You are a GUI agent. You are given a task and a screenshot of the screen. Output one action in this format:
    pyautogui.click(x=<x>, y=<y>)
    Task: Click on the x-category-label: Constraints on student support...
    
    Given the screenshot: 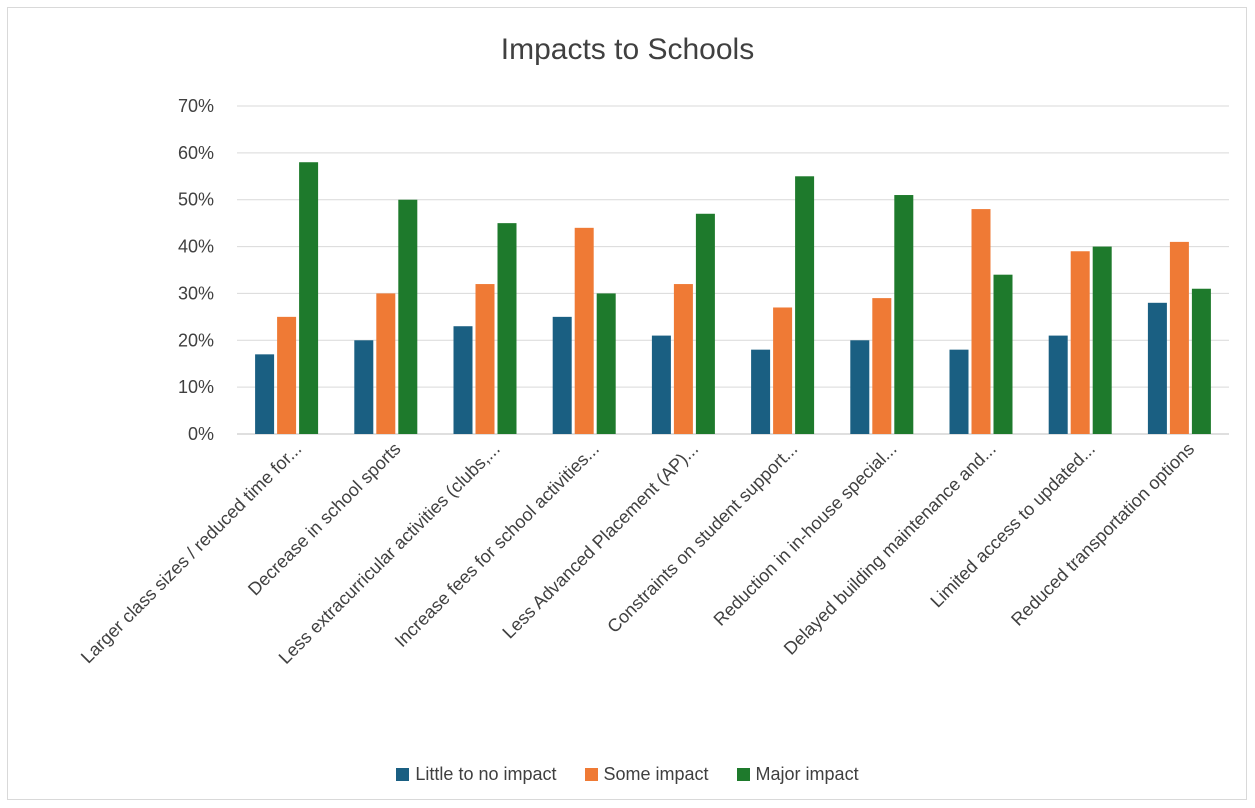 What is the action you would take?
    pyautogui.click(x=702, y=538)
    